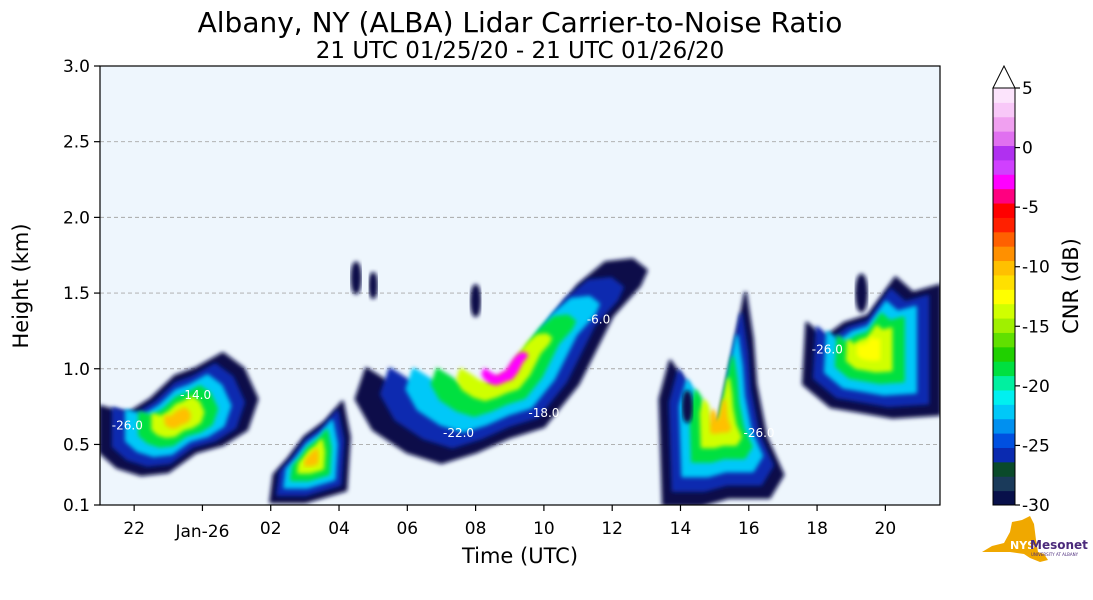 This screenshot has height=600, width=1093. What do you see at coordinates (598, 319) in the screenshot?
I see `contour-label: -6.0` at bounding box center [598, 319].